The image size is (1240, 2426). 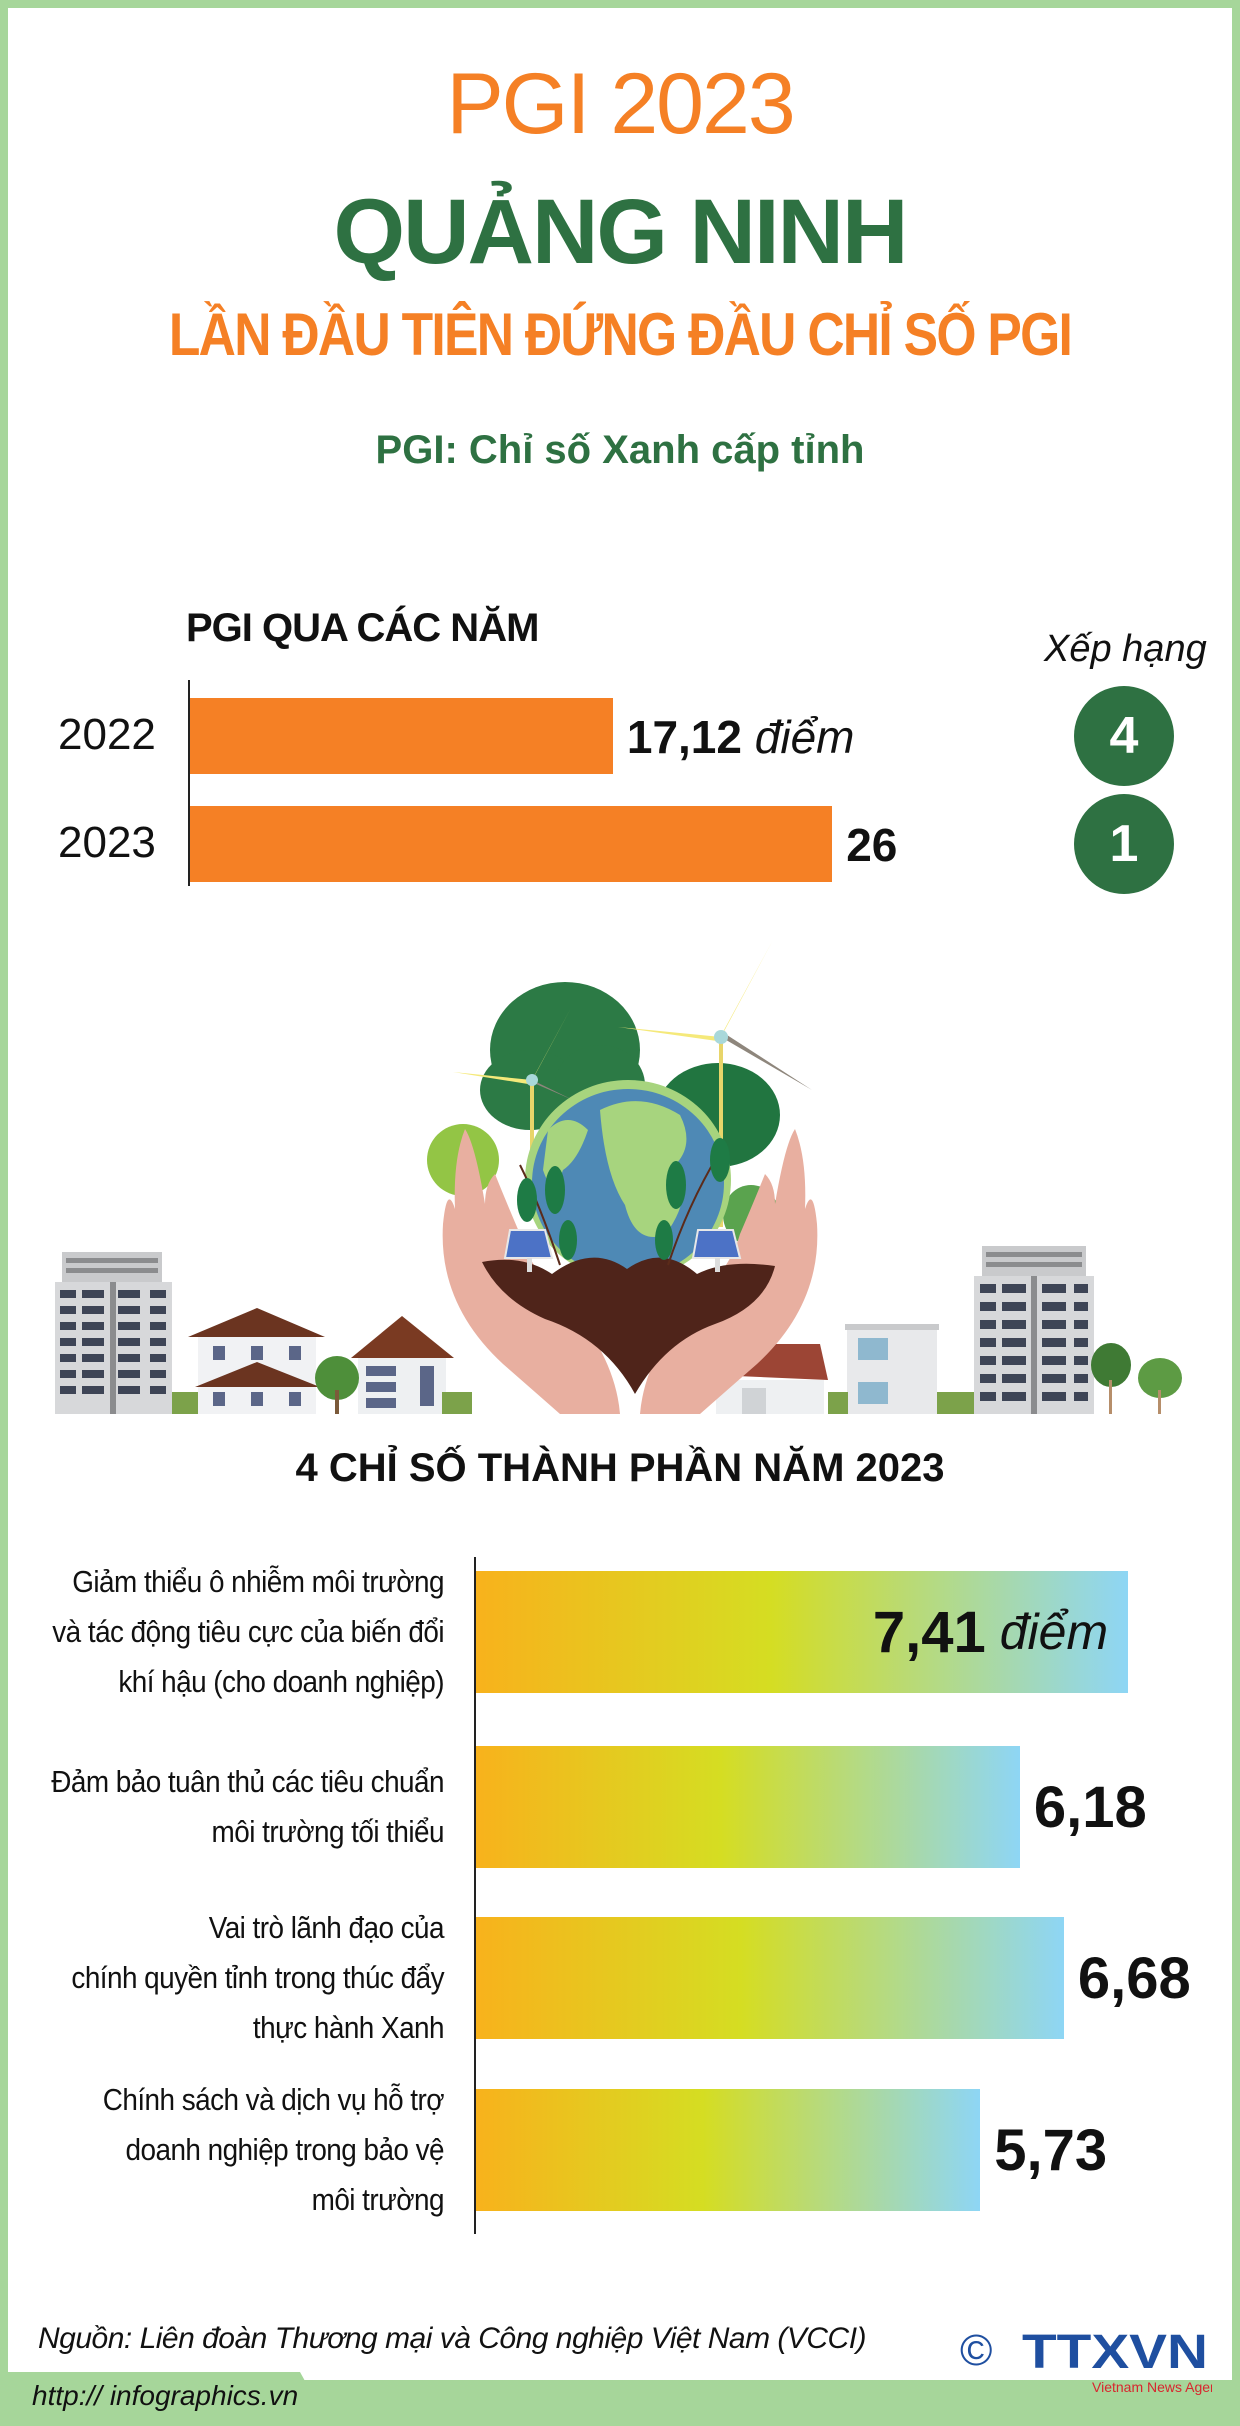 I want to click on bar-value: 6,68, so click(x=1134, y=1978).